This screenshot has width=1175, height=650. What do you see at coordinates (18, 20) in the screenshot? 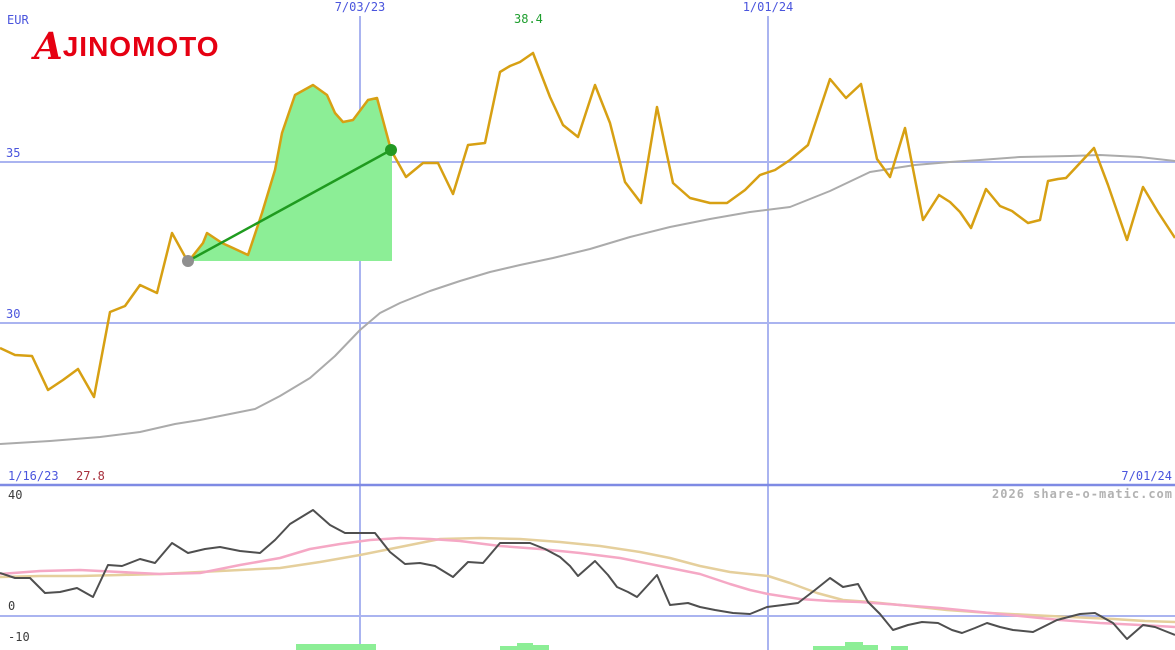
I see `currency-label: EUR` at bounding box center [18, 20].